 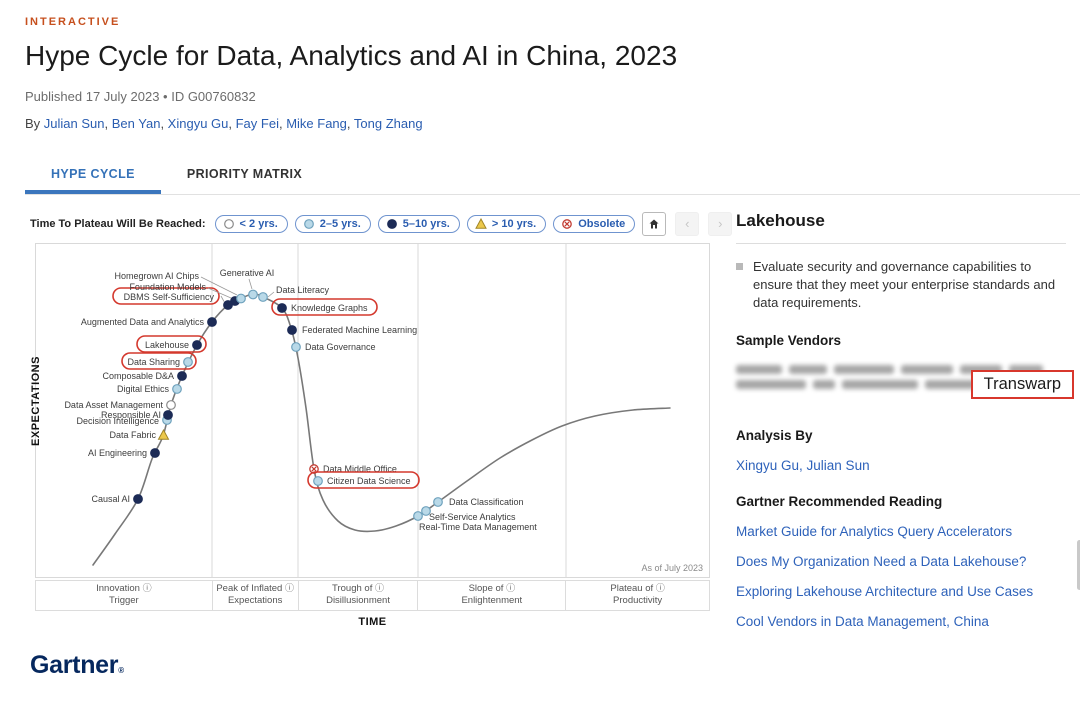 I want to click on chart-point-data-fabric: Data Fabric, so click(x=139, y=434).